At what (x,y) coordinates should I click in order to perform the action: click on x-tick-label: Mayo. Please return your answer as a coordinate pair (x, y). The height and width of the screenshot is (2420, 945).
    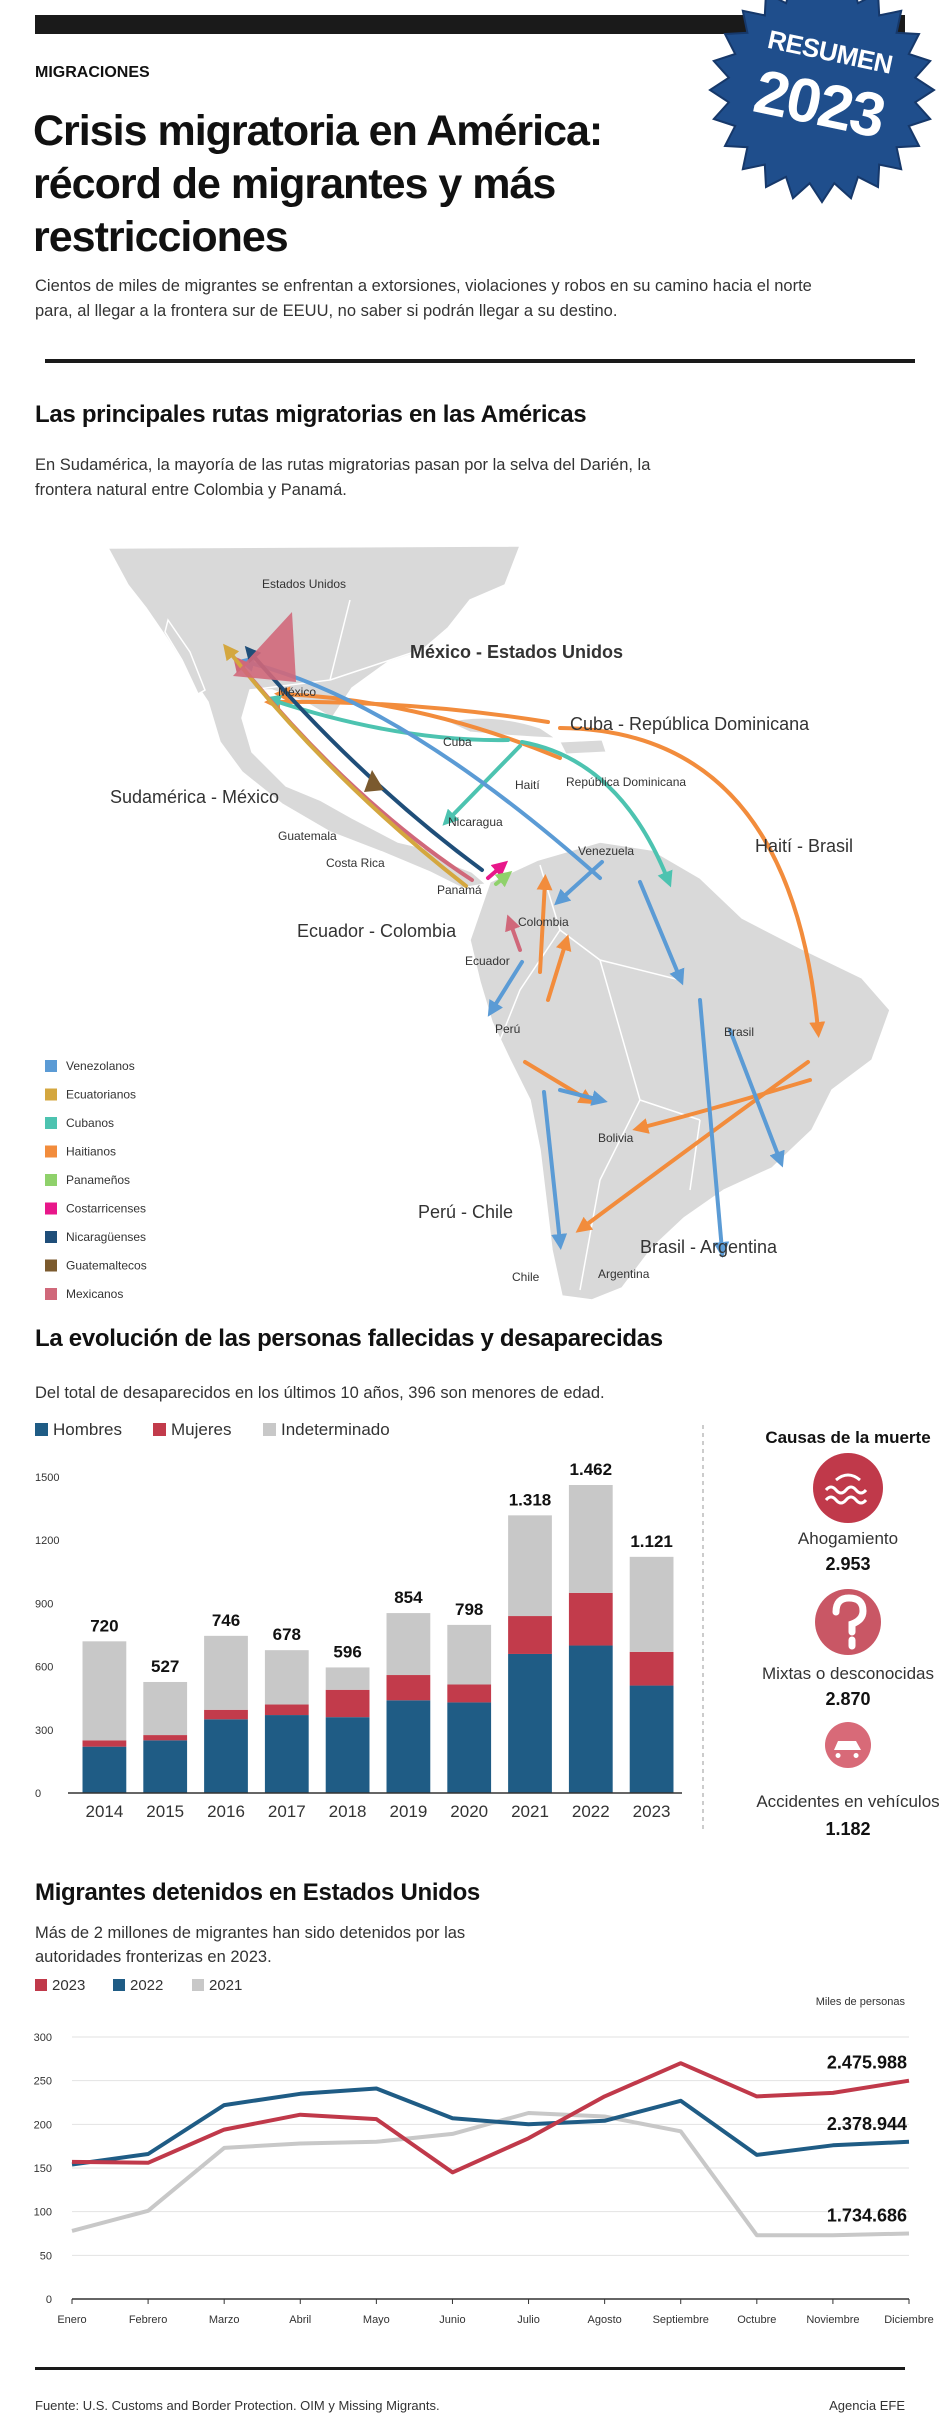
    Looking at the image, I should click on (376, 2320).